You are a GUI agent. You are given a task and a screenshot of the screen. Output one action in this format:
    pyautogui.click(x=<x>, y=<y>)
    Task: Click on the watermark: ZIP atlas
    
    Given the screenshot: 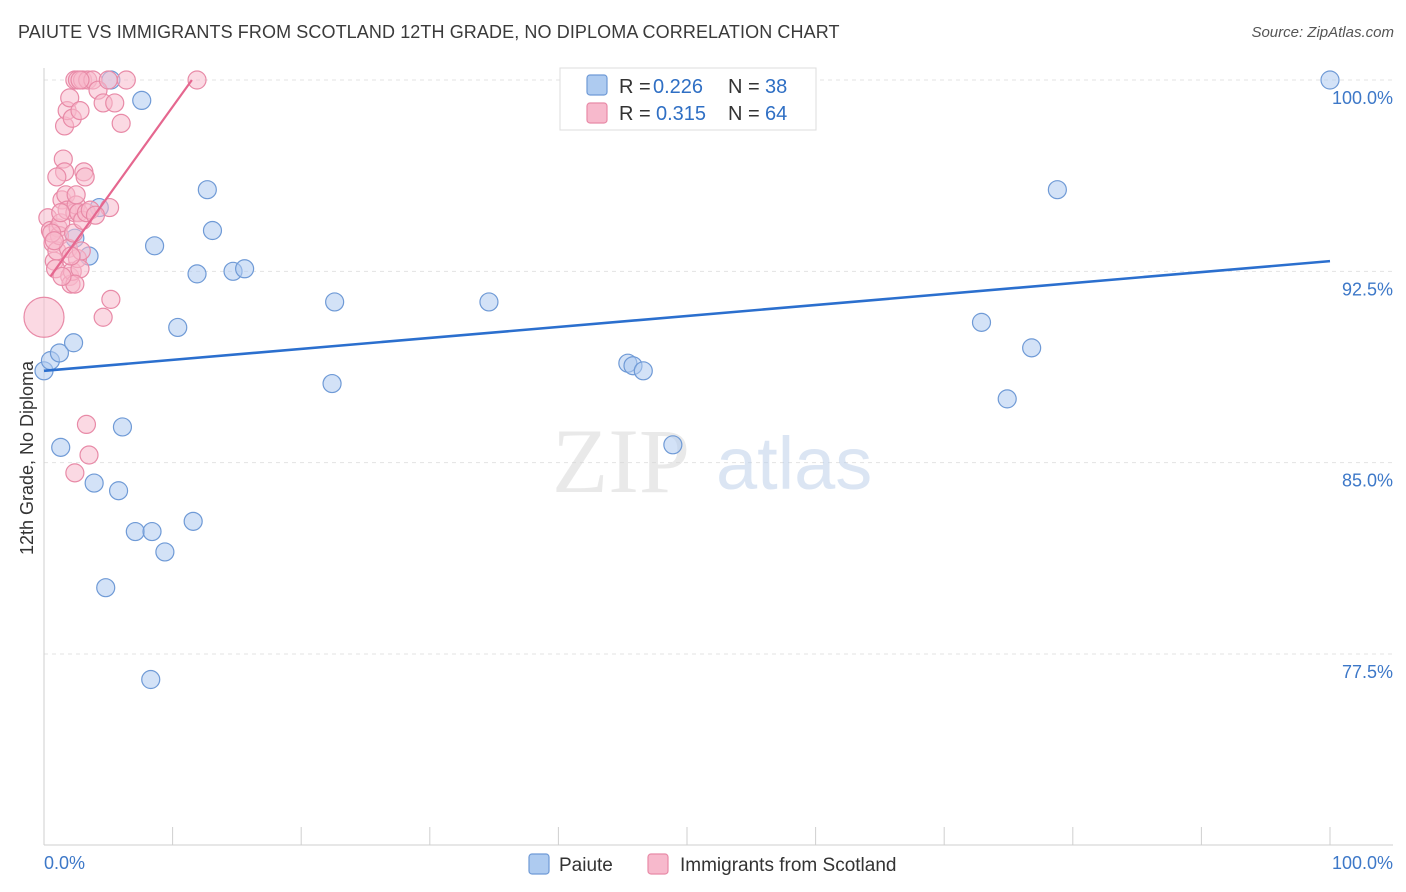 What is the action you would take?
    pyautogui.click(x=712, y=461)
    